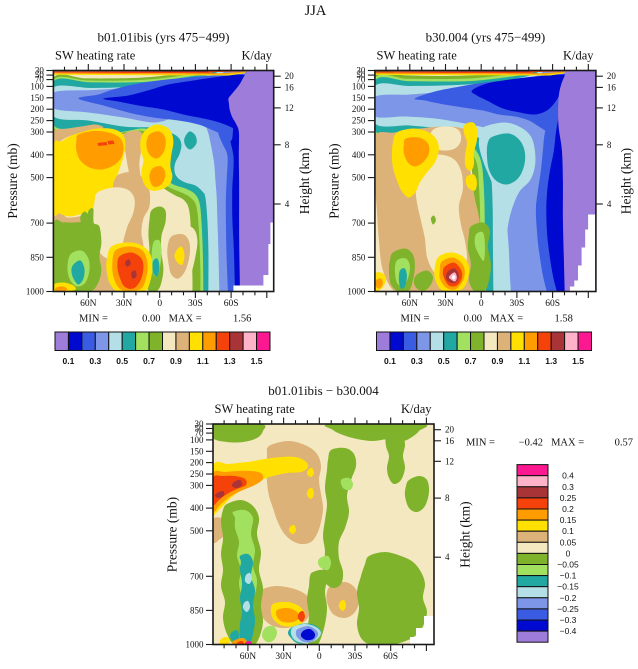 This screenshot has width=638, height=669. Describe the element at coordinates (568, 609) in the screenshot. I see `svg-text: −0.25` at that location.